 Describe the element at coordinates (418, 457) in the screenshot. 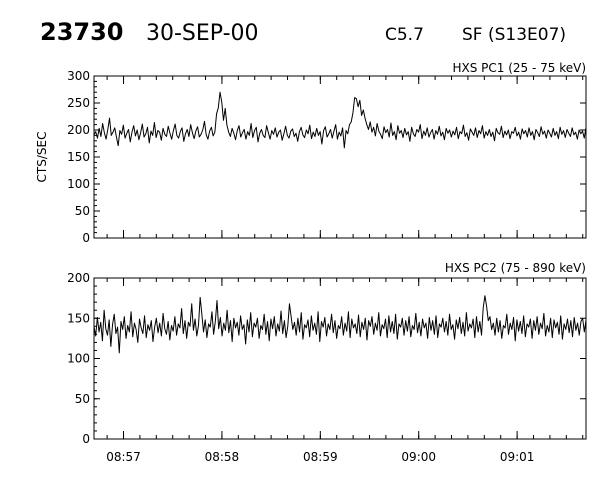

I see `x-tick-label: 09:00` at that location.